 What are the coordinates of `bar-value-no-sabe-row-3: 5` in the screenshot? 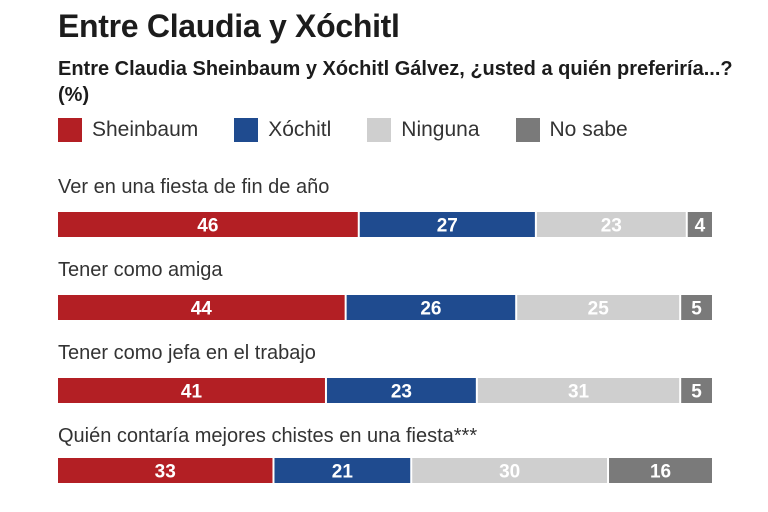 It's located at (696, 392).